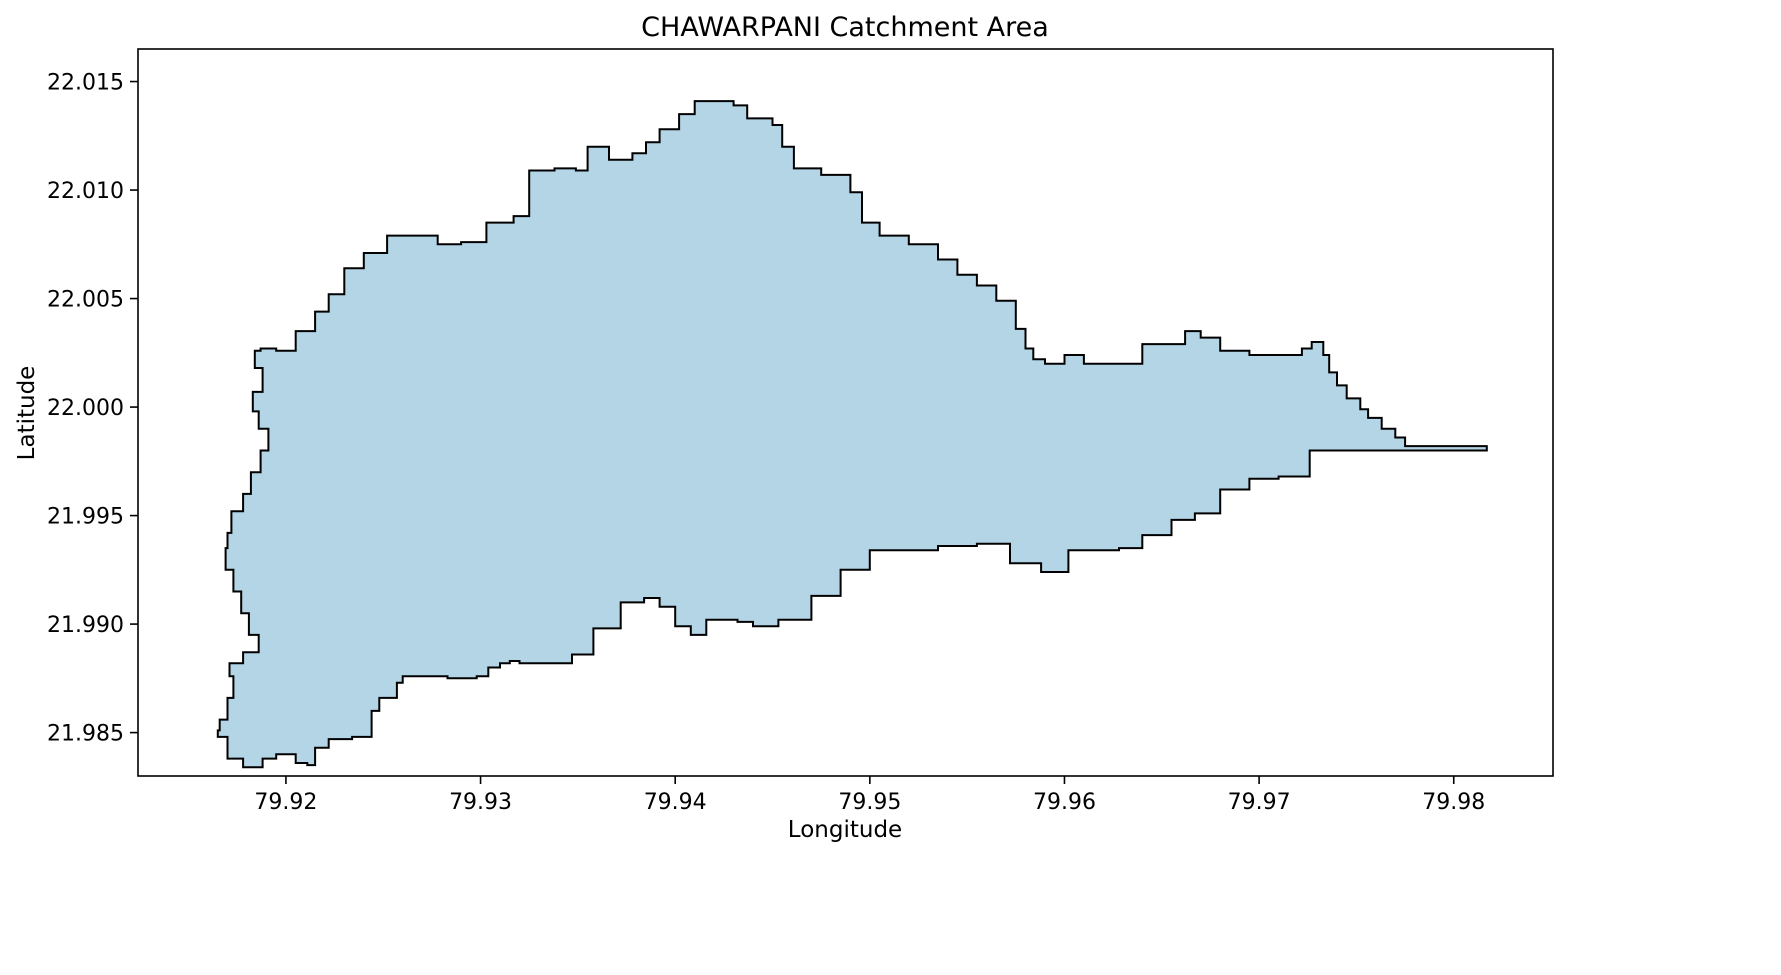 The width and height of the screenshot is (1781, 975). What do you see at coordinates (845, 830) in the screenshot?
I see `x-axis-label: Longitude` at bounding box center [845, 830].